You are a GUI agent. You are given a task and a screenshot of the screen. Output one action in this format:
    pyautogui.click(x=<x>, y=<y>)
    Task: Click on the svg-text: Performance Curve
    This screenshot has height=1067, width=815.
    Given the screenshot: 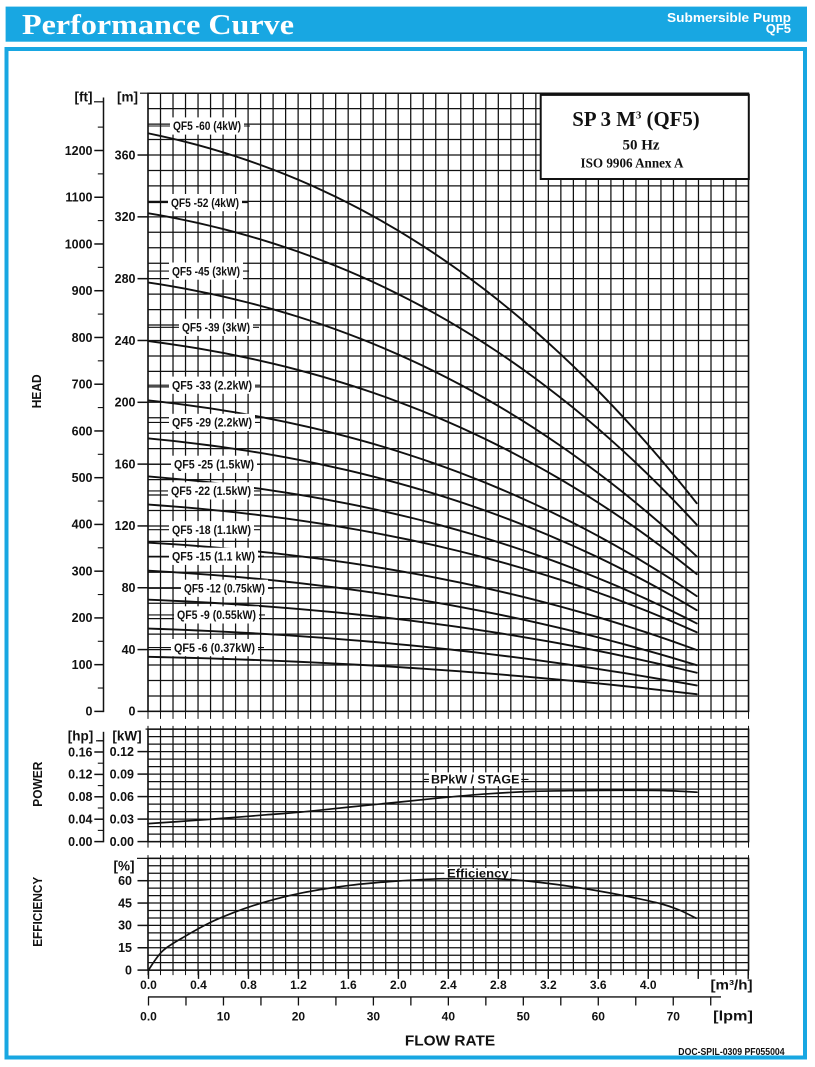 What is the action you would take?
    pyautogui.click(x=158, y=25)
    